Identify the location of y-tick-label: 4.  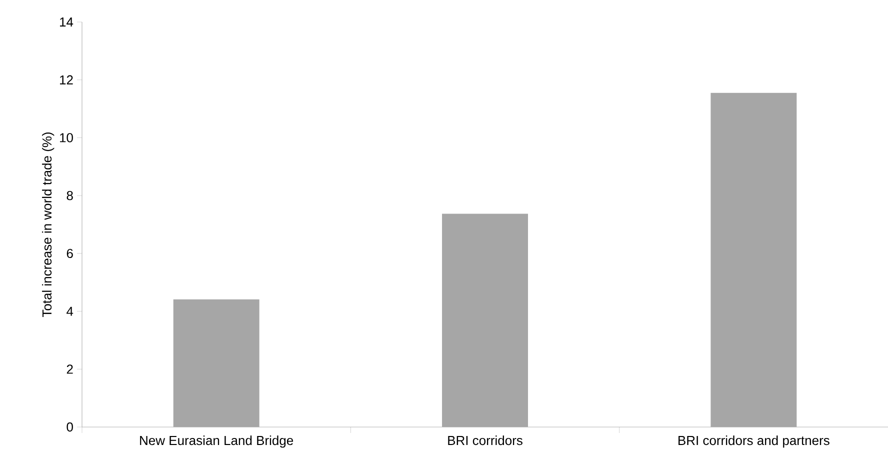
(70, 311).